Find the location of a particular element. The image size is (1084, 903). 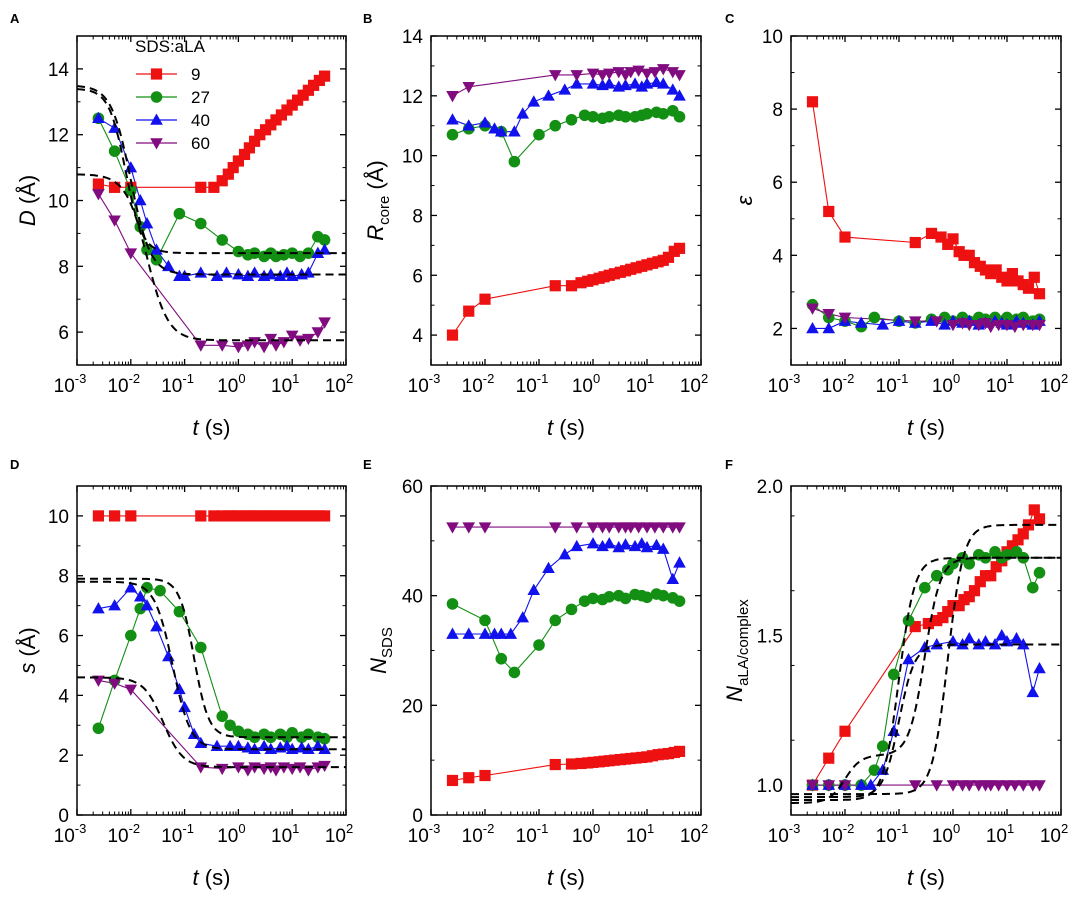

fit-curves is located at coordinates (211, 673).